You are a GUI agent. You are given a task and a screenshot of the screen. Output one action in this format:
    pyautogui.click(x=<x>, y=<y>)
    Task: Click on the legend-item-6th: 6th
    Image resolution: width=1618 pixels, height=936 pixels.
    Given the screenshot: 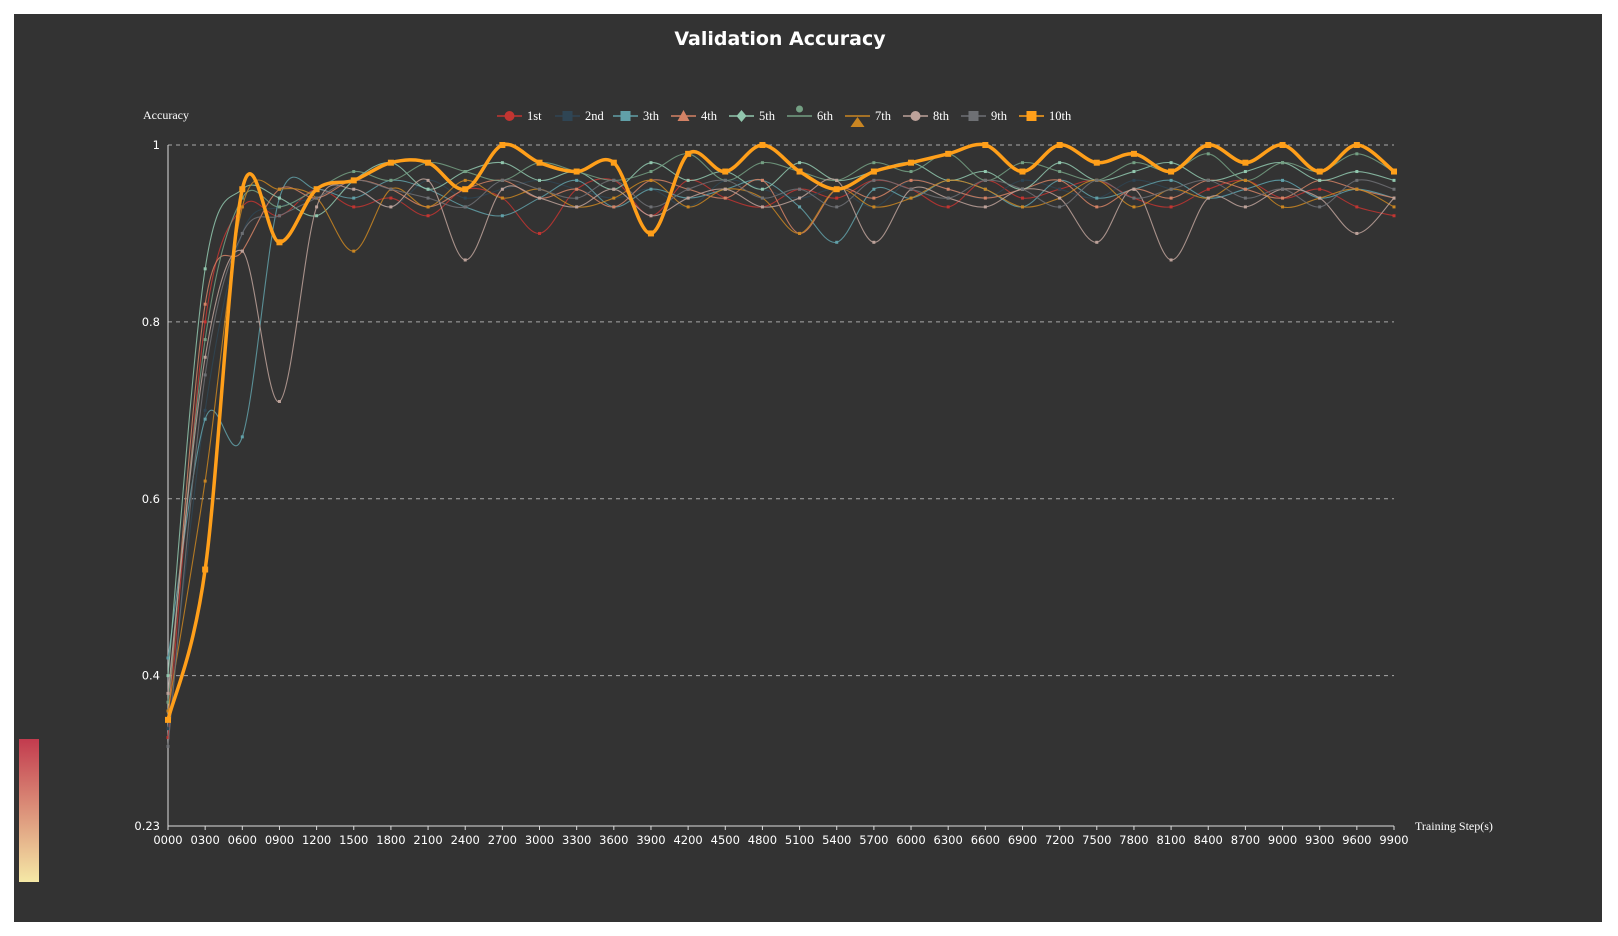 What is the action you would take?
    pyautogui.click(x=810, y=114)
    